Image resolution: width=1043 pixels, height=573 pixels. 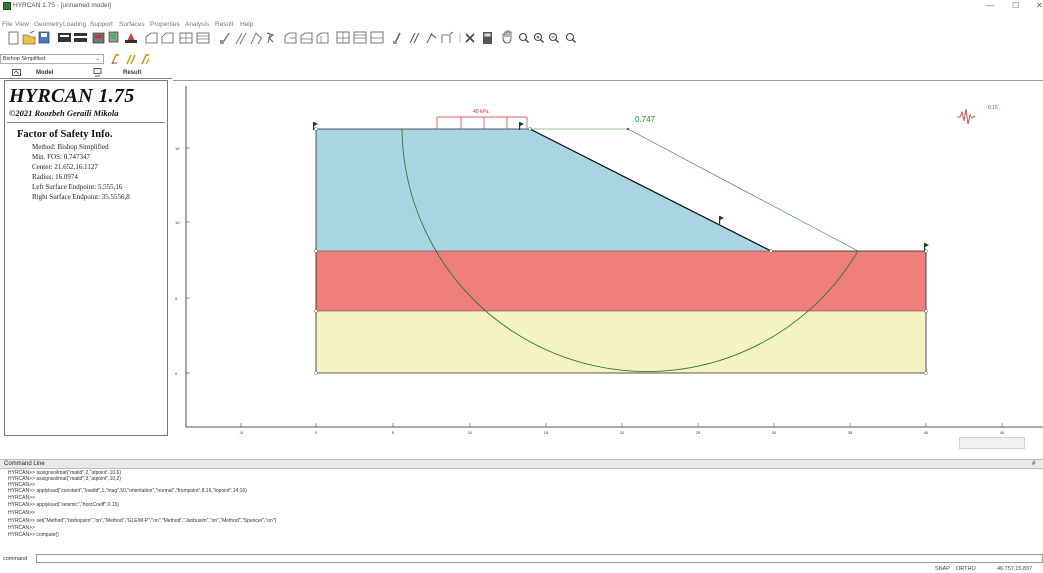 What do you see at coordinates (241, 38) in the screenshot?
I see `anchor-icon` at bounding box center [241, 38].